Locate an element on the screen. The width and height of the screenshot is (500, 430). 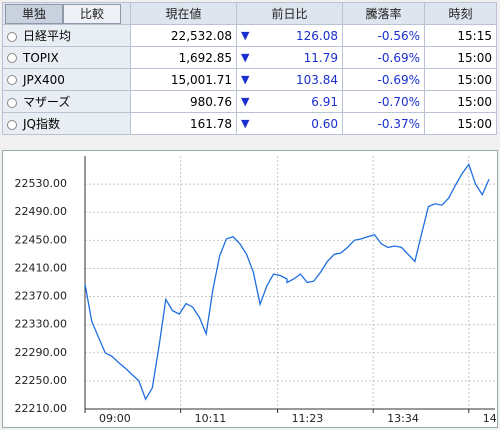
quote-row: JPX400 15,001.71 ▼ 103.84 -0.69% 15:00 is located at coordinates (249, 79).